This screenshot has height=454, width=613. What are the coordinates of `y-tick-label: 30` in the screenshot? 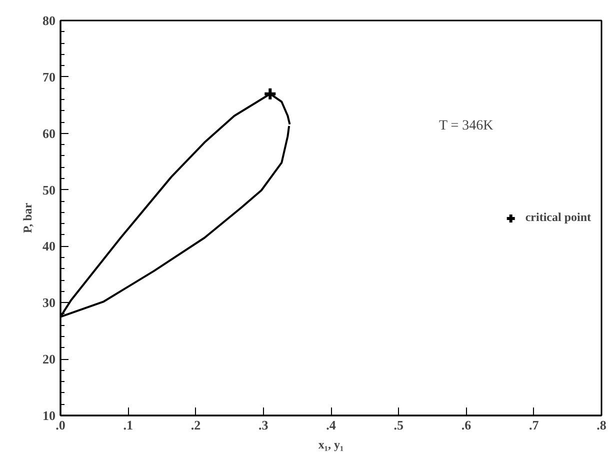 It's located at (49, 302).